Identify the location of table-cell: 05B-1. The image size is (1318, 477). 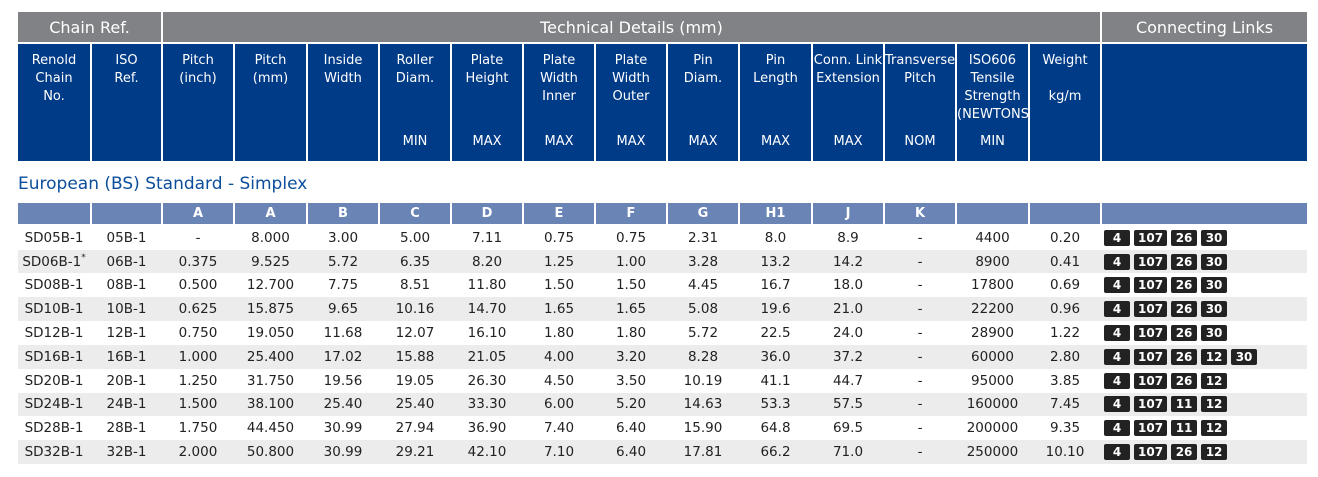
(126, 237).